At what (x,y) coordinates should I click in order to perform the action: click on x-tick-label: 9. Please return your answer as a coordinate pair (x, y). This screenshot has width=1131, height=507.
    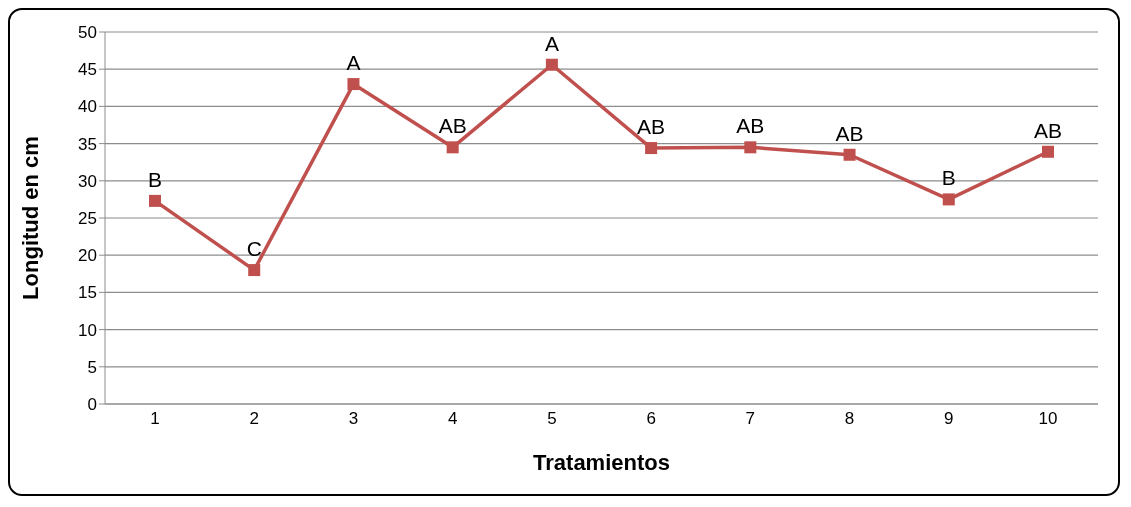
    Looking at the image, I should click on (949, 419).